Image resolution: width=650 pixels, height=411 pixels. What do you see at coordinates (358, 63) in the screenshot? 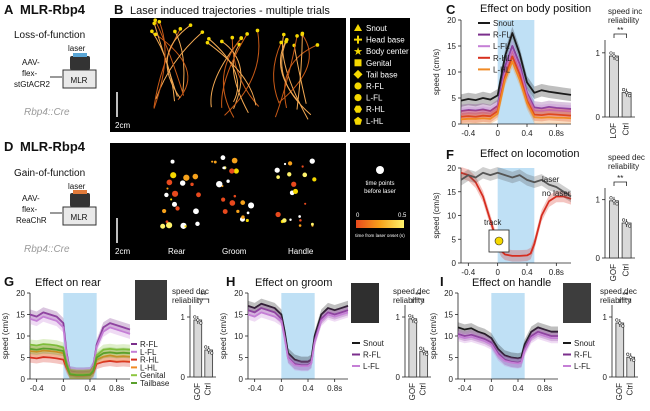
I see `square-icon` at bounding box center [358, 63].